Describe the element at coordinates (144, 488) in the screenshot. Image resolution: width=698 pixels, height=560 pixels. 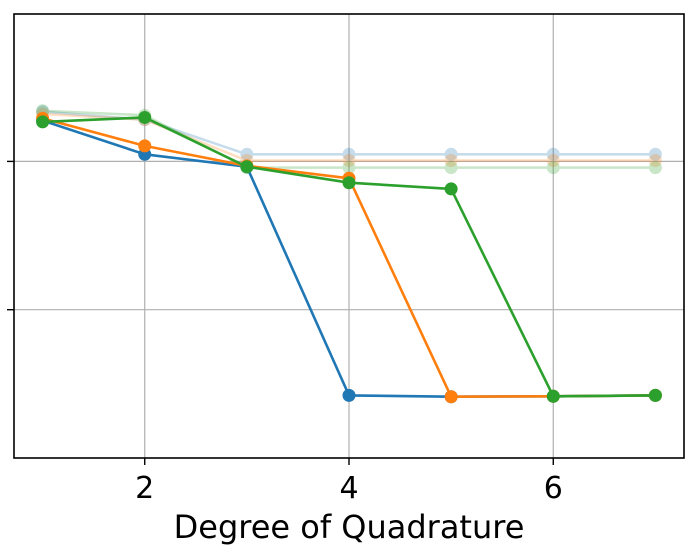
I see `x-tick-label: 2` at that location.